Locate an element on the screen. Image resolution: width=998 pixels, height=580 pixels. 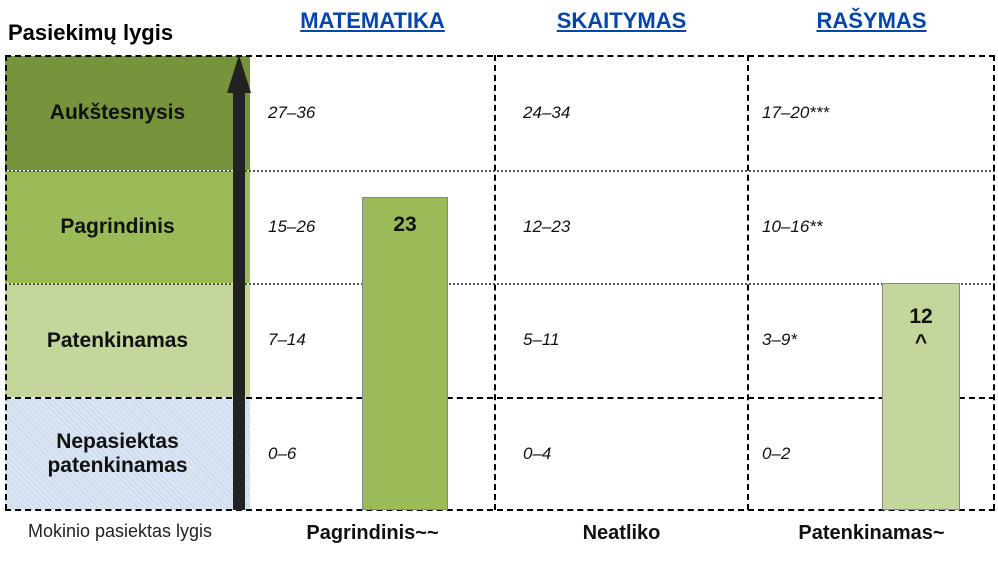
score-bar: 23 is located at coordinates (405, 353).